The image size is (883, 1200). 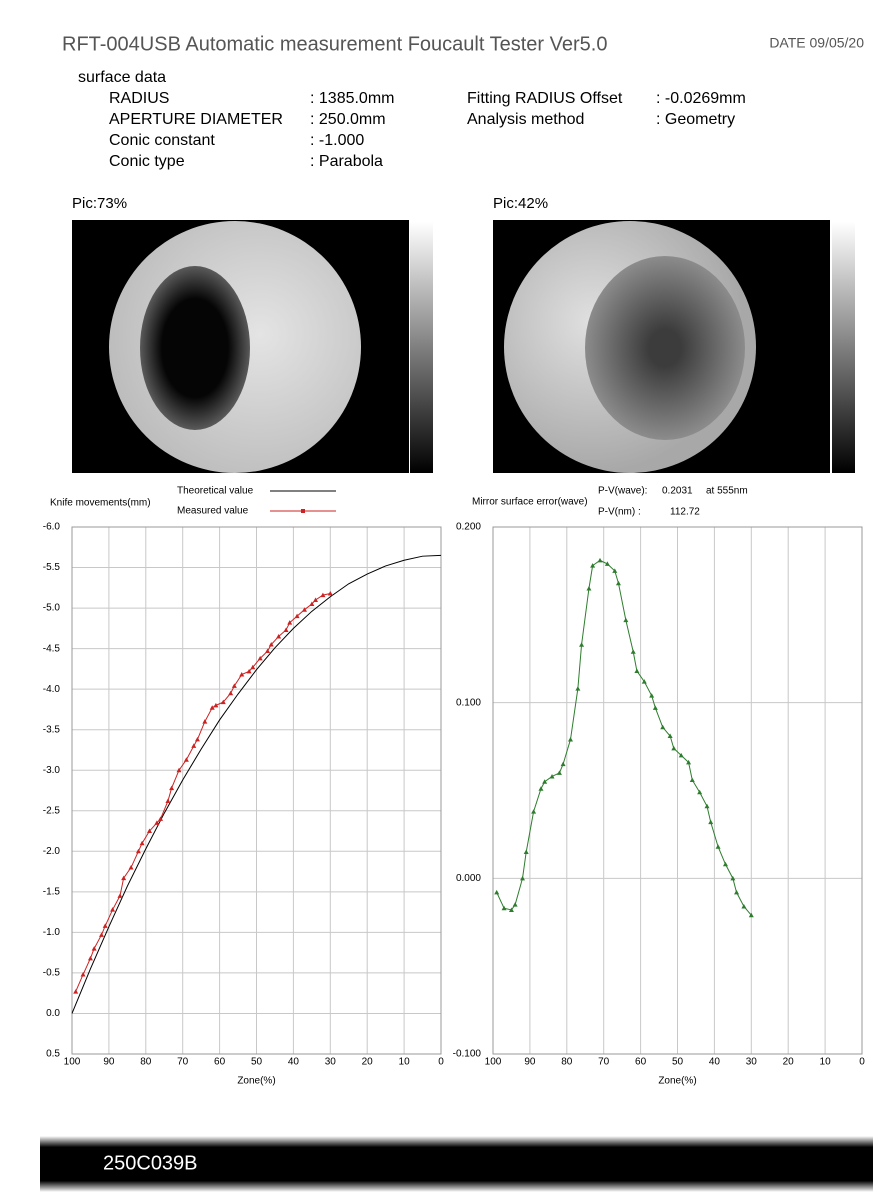 I want to click on serial: 250C039B, so click(x=150, y=1163).